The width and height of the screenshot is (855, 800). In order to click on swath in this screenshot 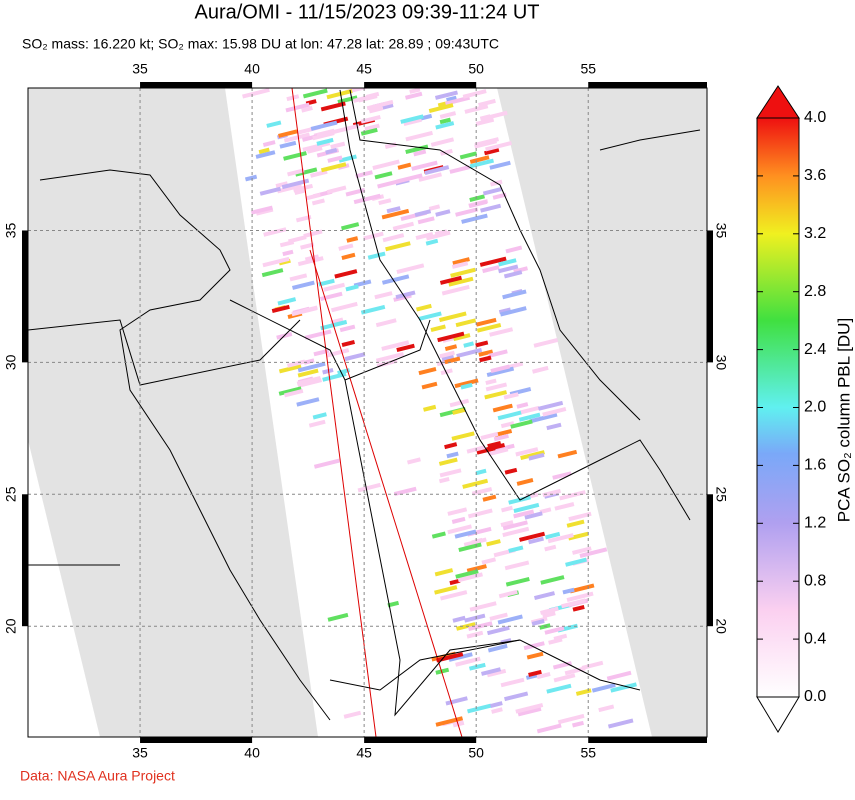, I will do `click(64, 588)`.